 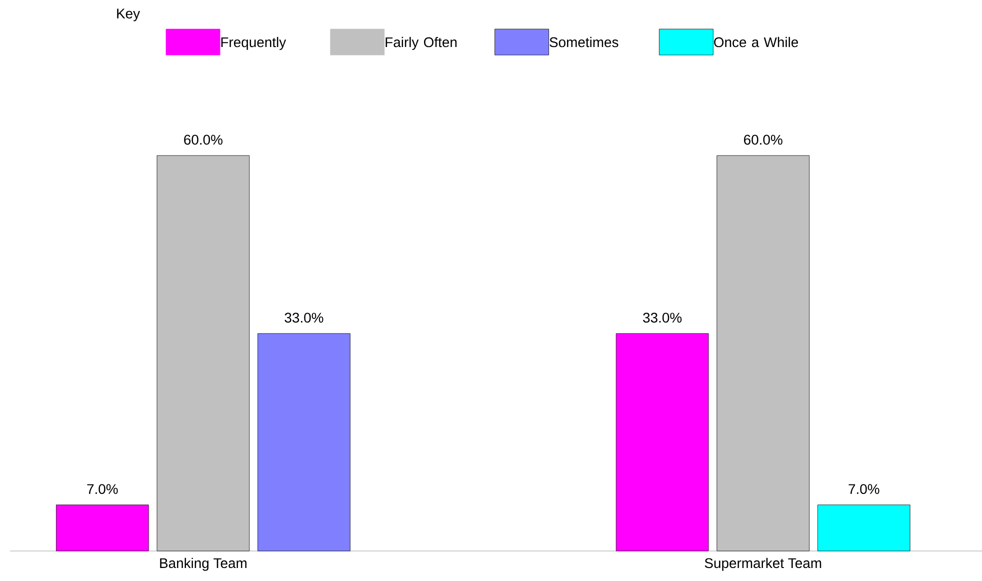 I want to click on legend-label: Fairly Often, so click(x=421, y=43).